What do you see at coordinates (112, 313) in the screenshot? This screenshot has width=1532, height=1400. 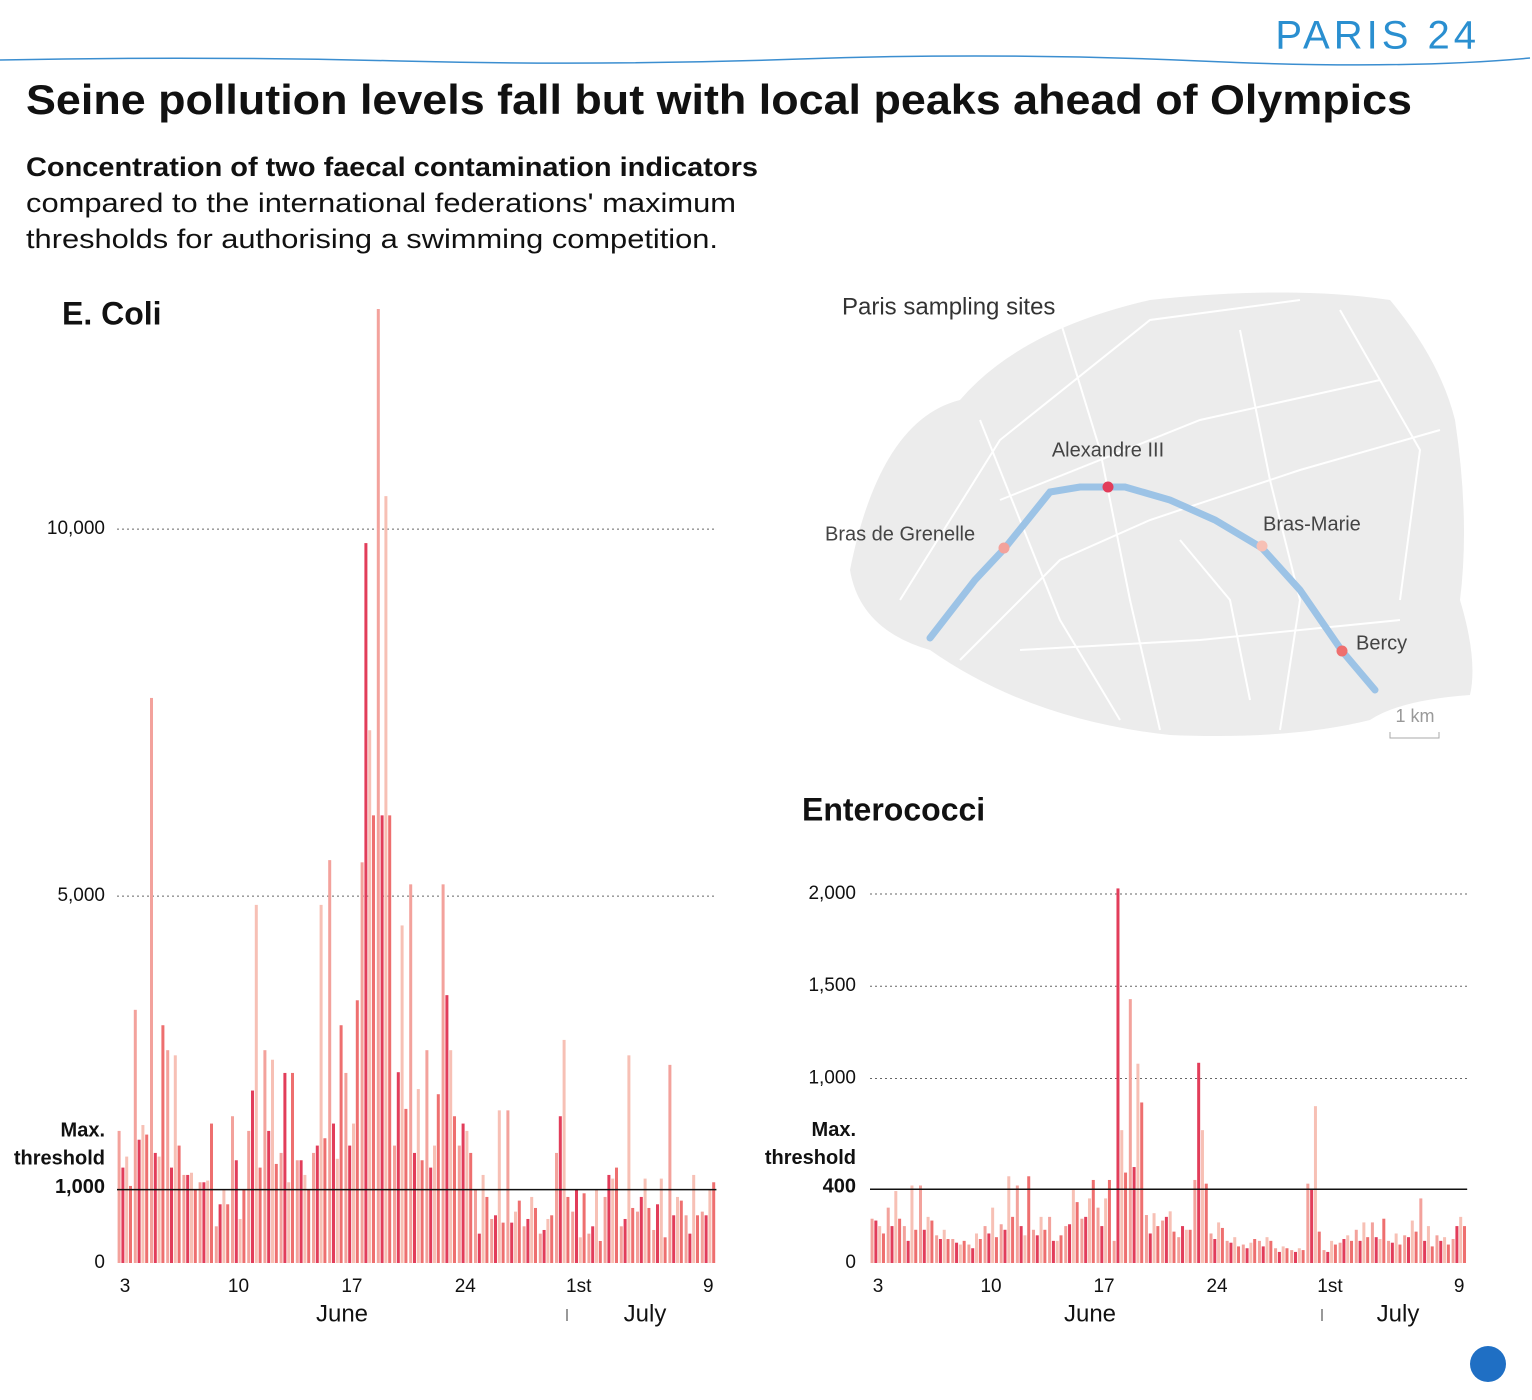 I see `chart-title: E. Coli` at bounding box center [112, 313].